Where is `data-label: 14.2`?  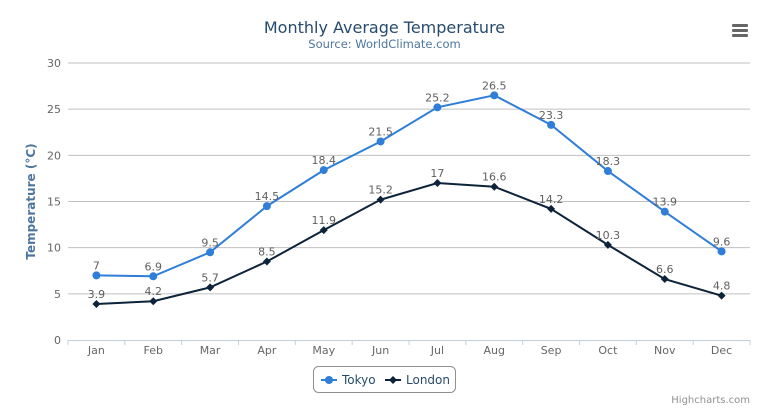
data-label: 14.2 is located at coordinates (551, 199).